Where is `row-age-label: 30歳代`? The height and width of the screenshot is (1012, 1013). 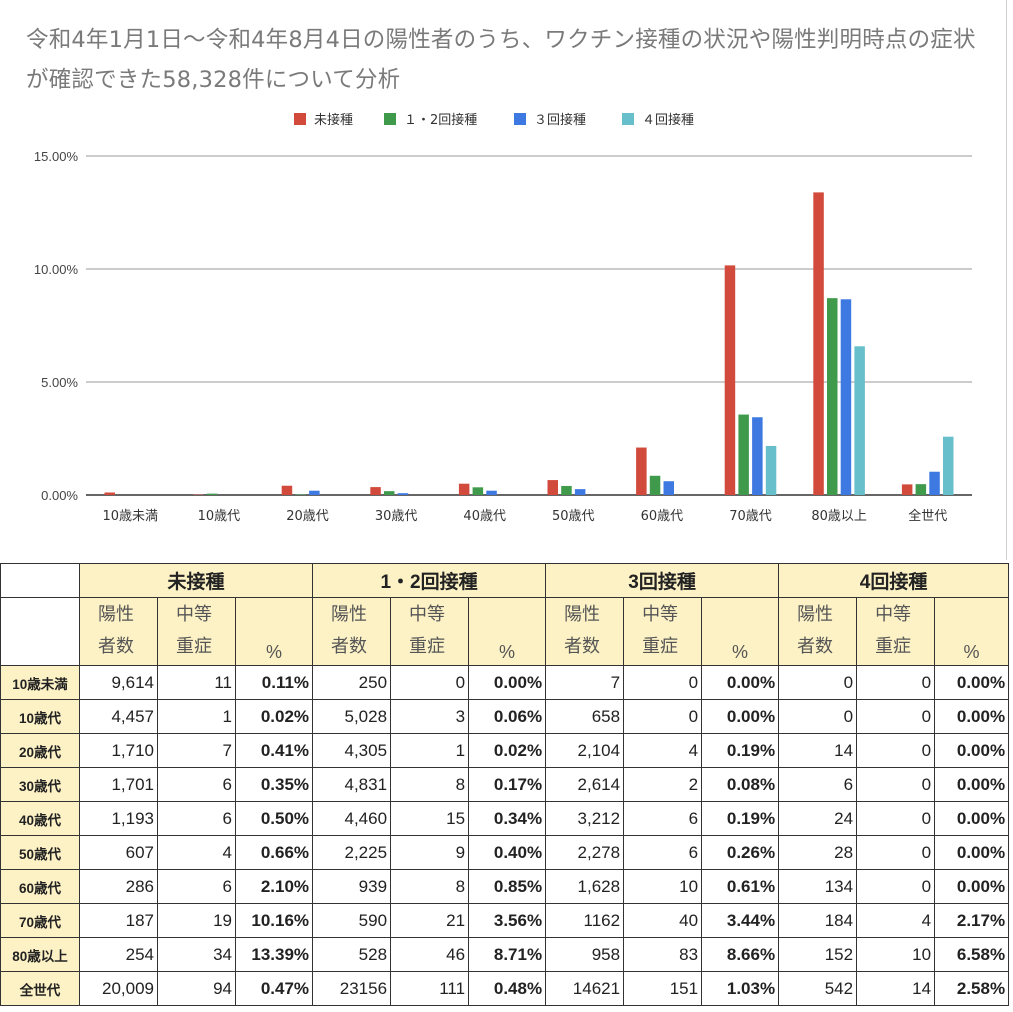
row-age-label: 30歳代 is located at coordinates (40, 784).